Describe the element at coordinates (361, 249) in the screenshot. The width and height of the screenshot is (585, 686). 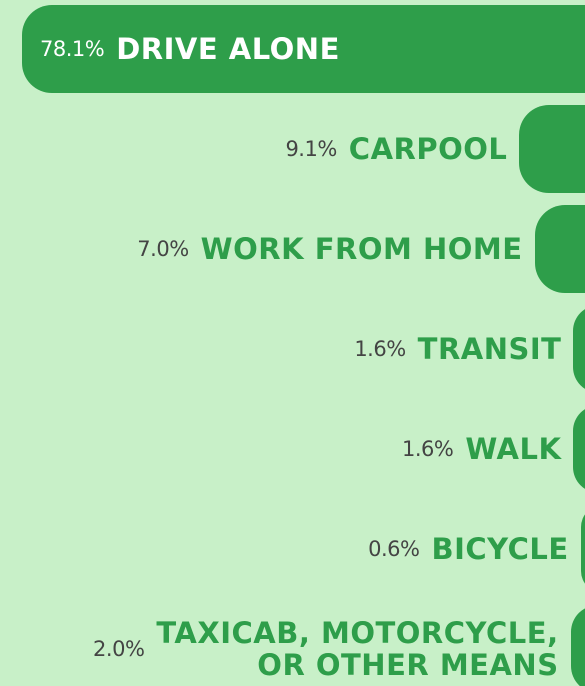
I see `category-label: WORK FROM HOME` at that location.